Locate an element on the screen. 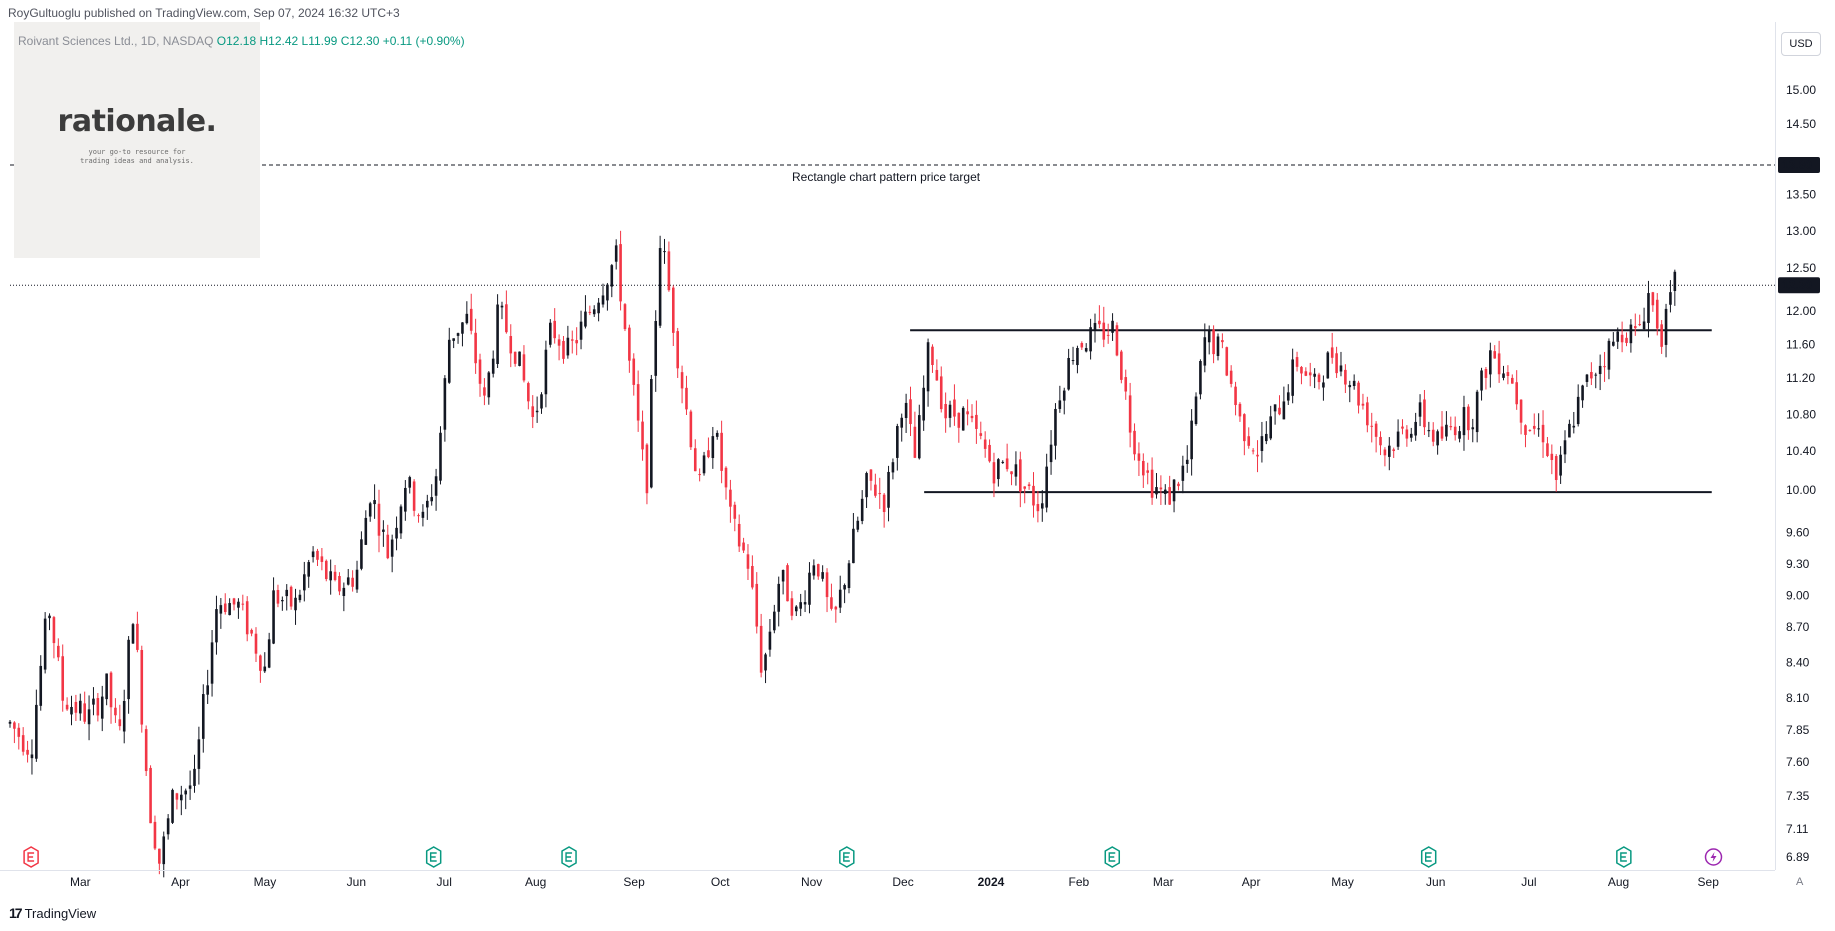  month-tick-label: Jun is located at coordinates (356, 882).